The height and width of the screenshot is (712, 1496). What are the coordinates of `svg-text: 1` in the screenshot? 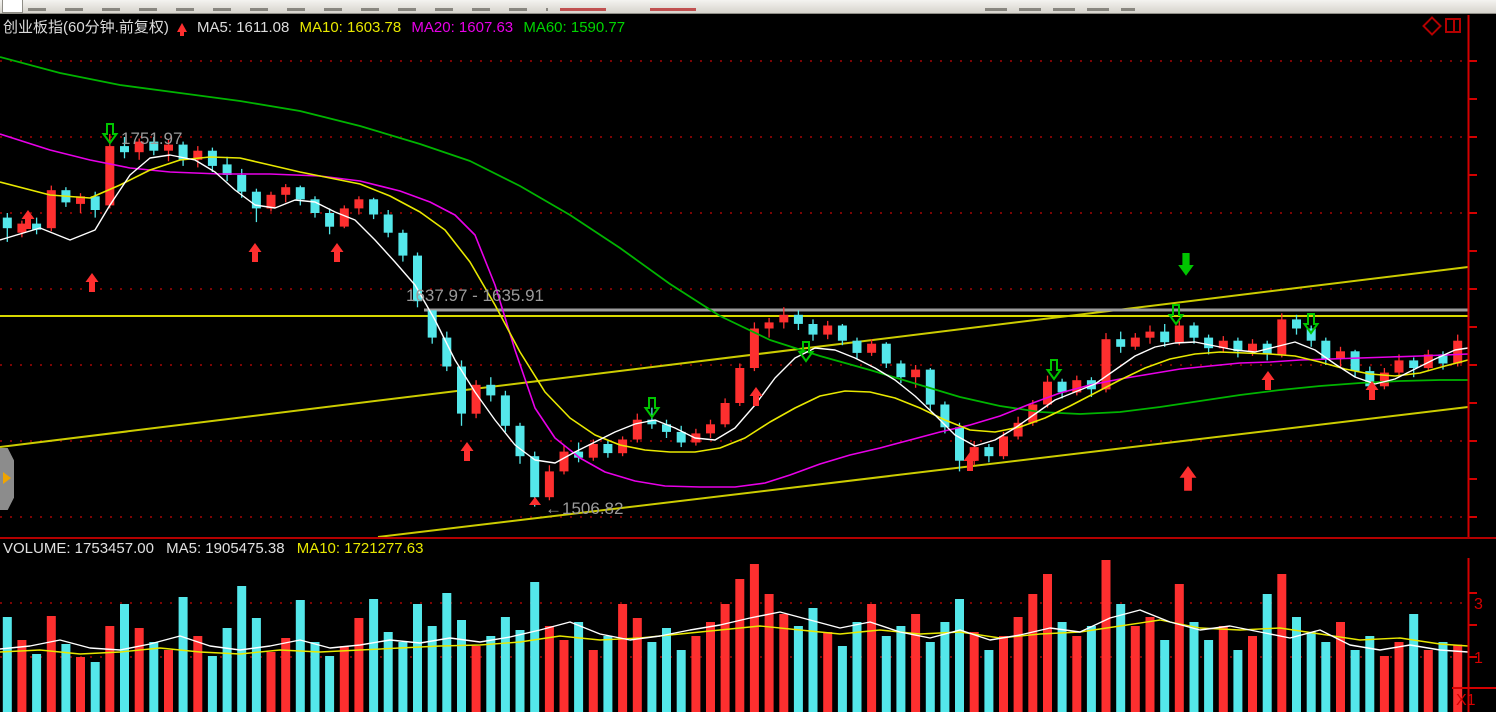 It's located at (1478, 658).